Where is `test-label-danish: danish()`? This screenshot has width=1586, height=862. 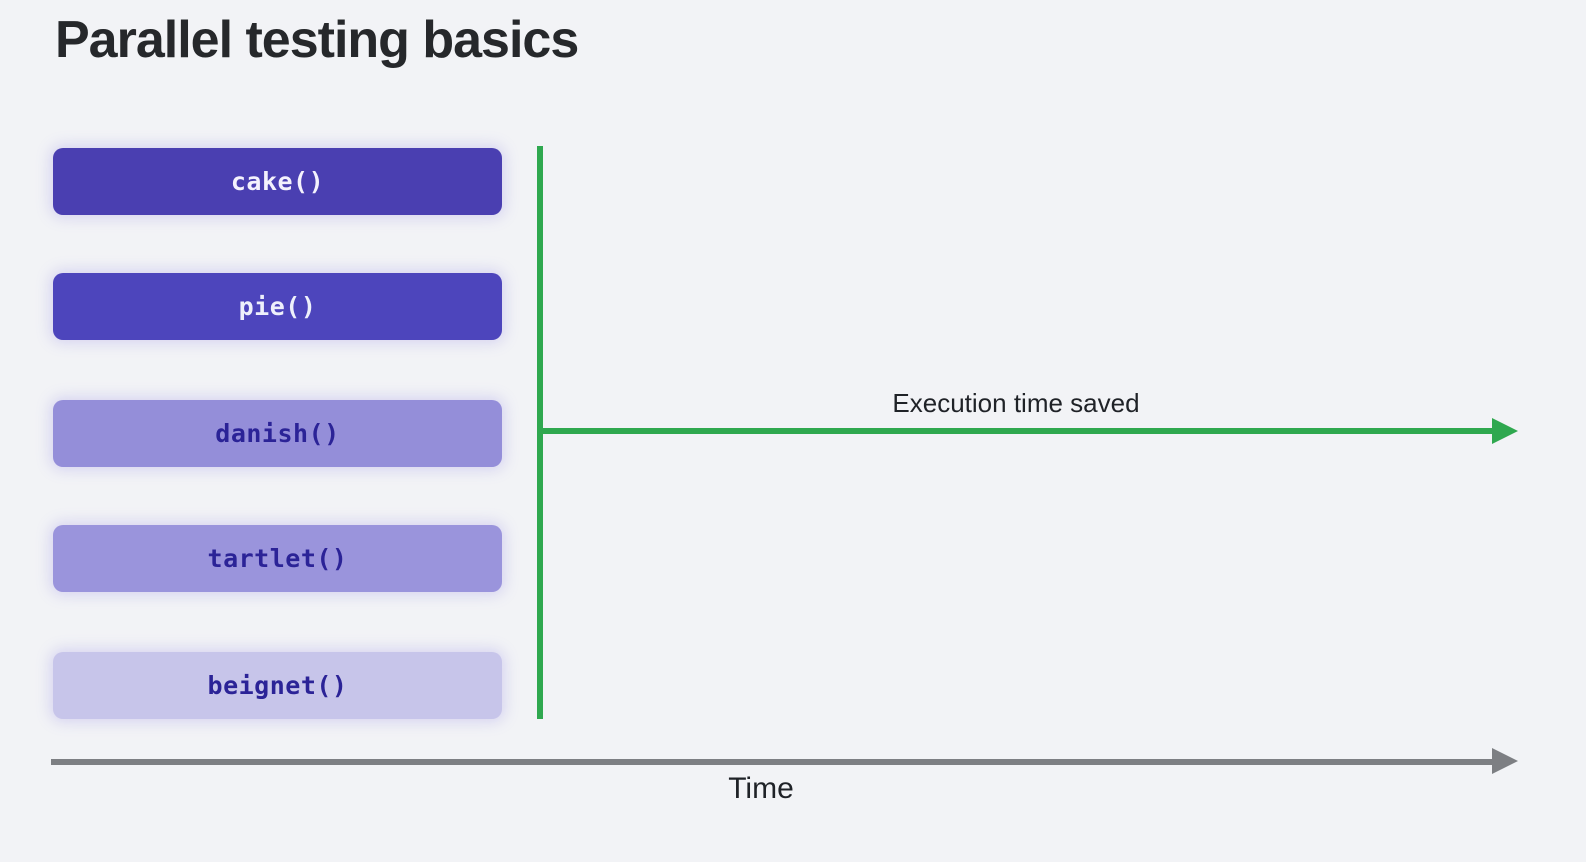 test-label-danish: danish() is located at coordinates (277, 433).